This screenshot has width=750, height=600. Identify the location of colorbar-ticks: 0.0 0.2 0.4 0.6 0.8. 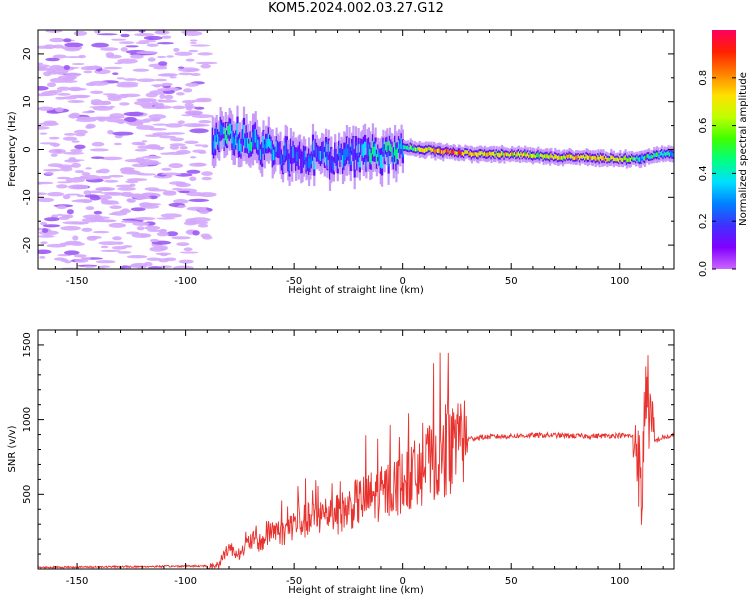
(717, 173).